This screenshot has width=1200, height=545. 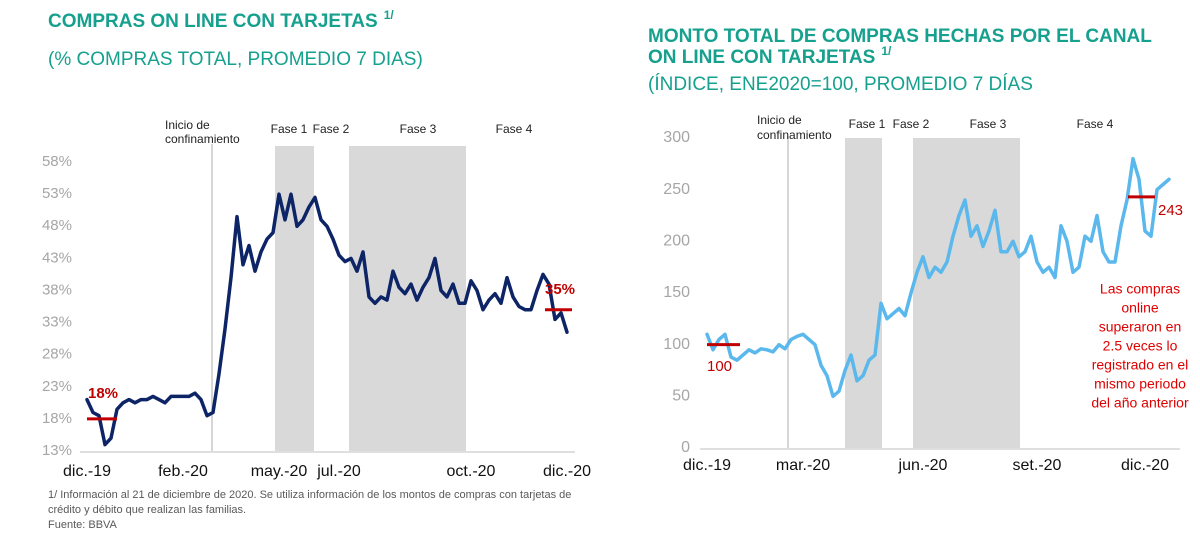 What do you see at coordinates (676, 189) in the screenshot?
I see `y-tick-label: 250` at bounding box center [676, 189].